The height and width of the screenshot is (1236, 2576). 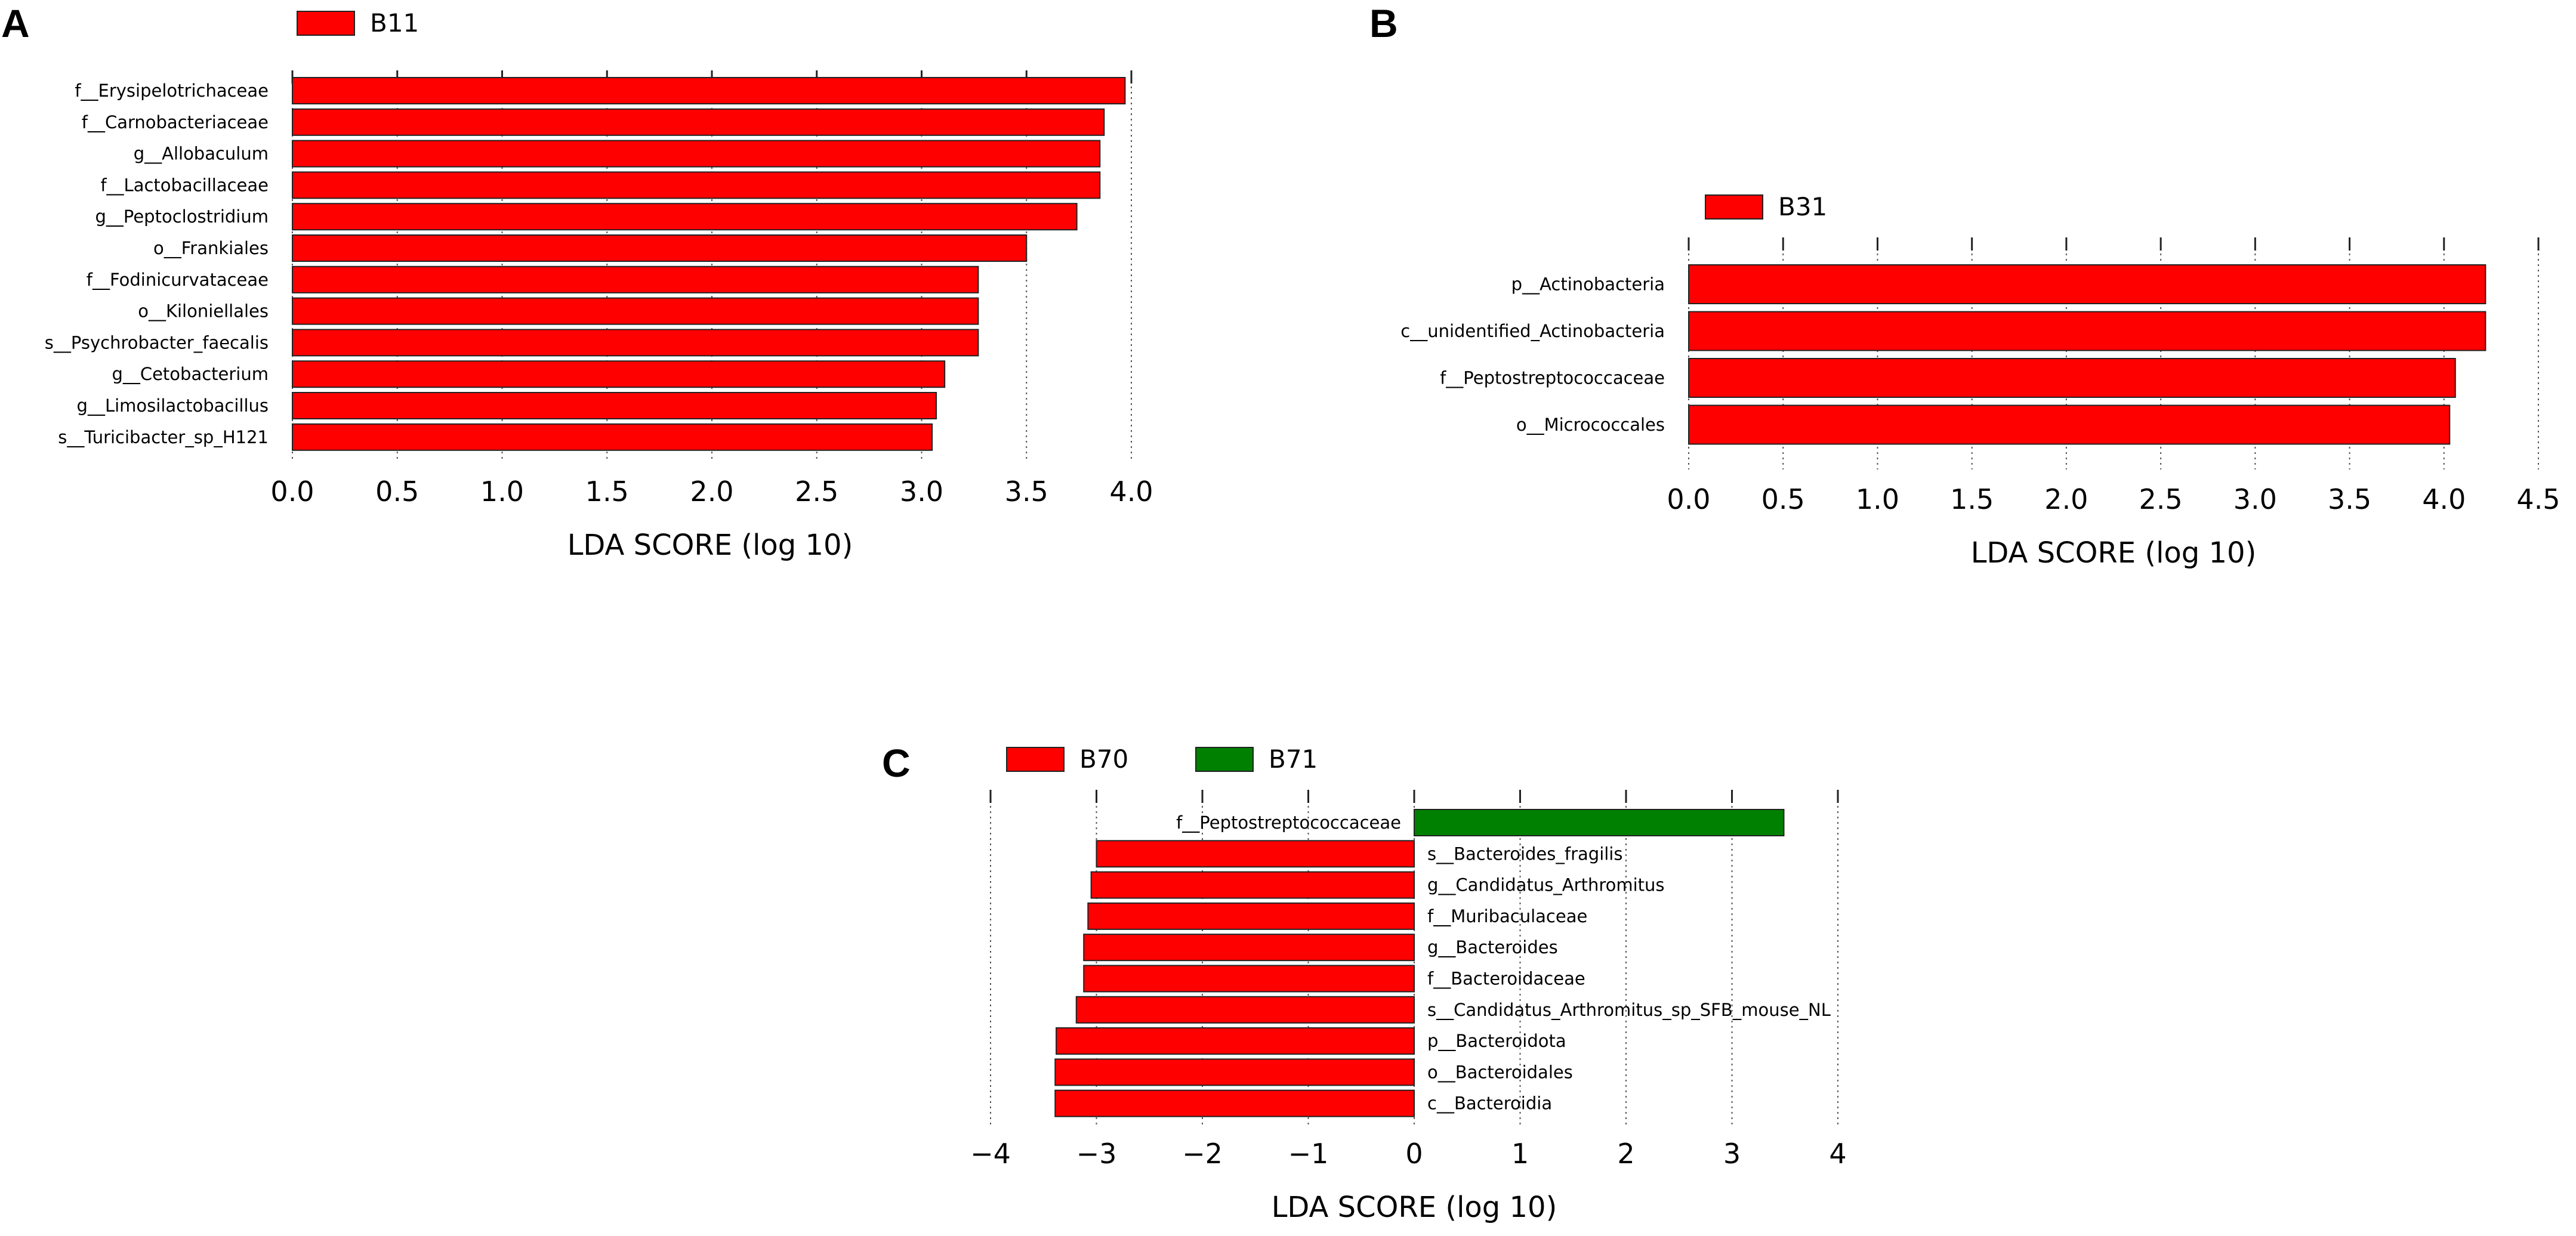 What do you see at coordinates (1533, 331) in the screenshot?
I see `bar-category-label: c__unidentified_Actinobacteria` at bounding box center [1533, 331].